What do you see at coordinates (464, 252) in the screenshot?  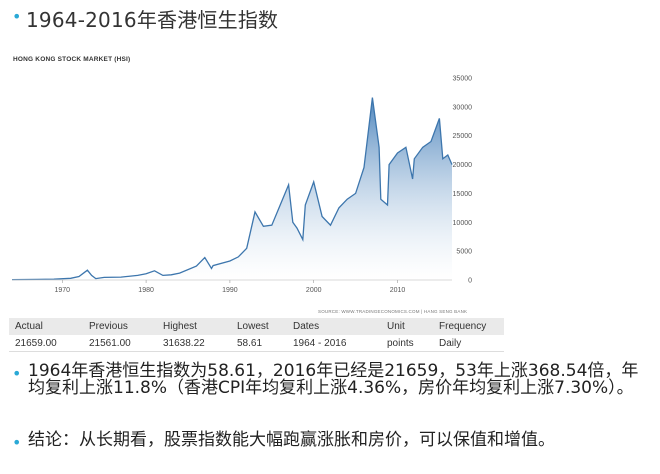 I see `y-tick-label: 5000` at bounding box center [464, 252].